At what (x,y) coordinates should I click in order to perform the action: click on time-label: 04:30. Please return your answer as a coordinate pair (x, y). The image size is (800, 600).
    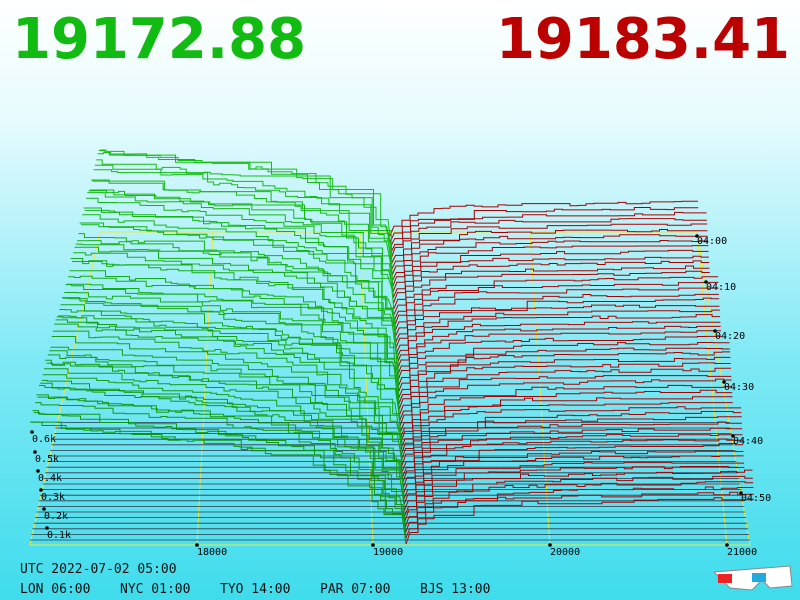
    Looking at the image, I should click on (739, 387).